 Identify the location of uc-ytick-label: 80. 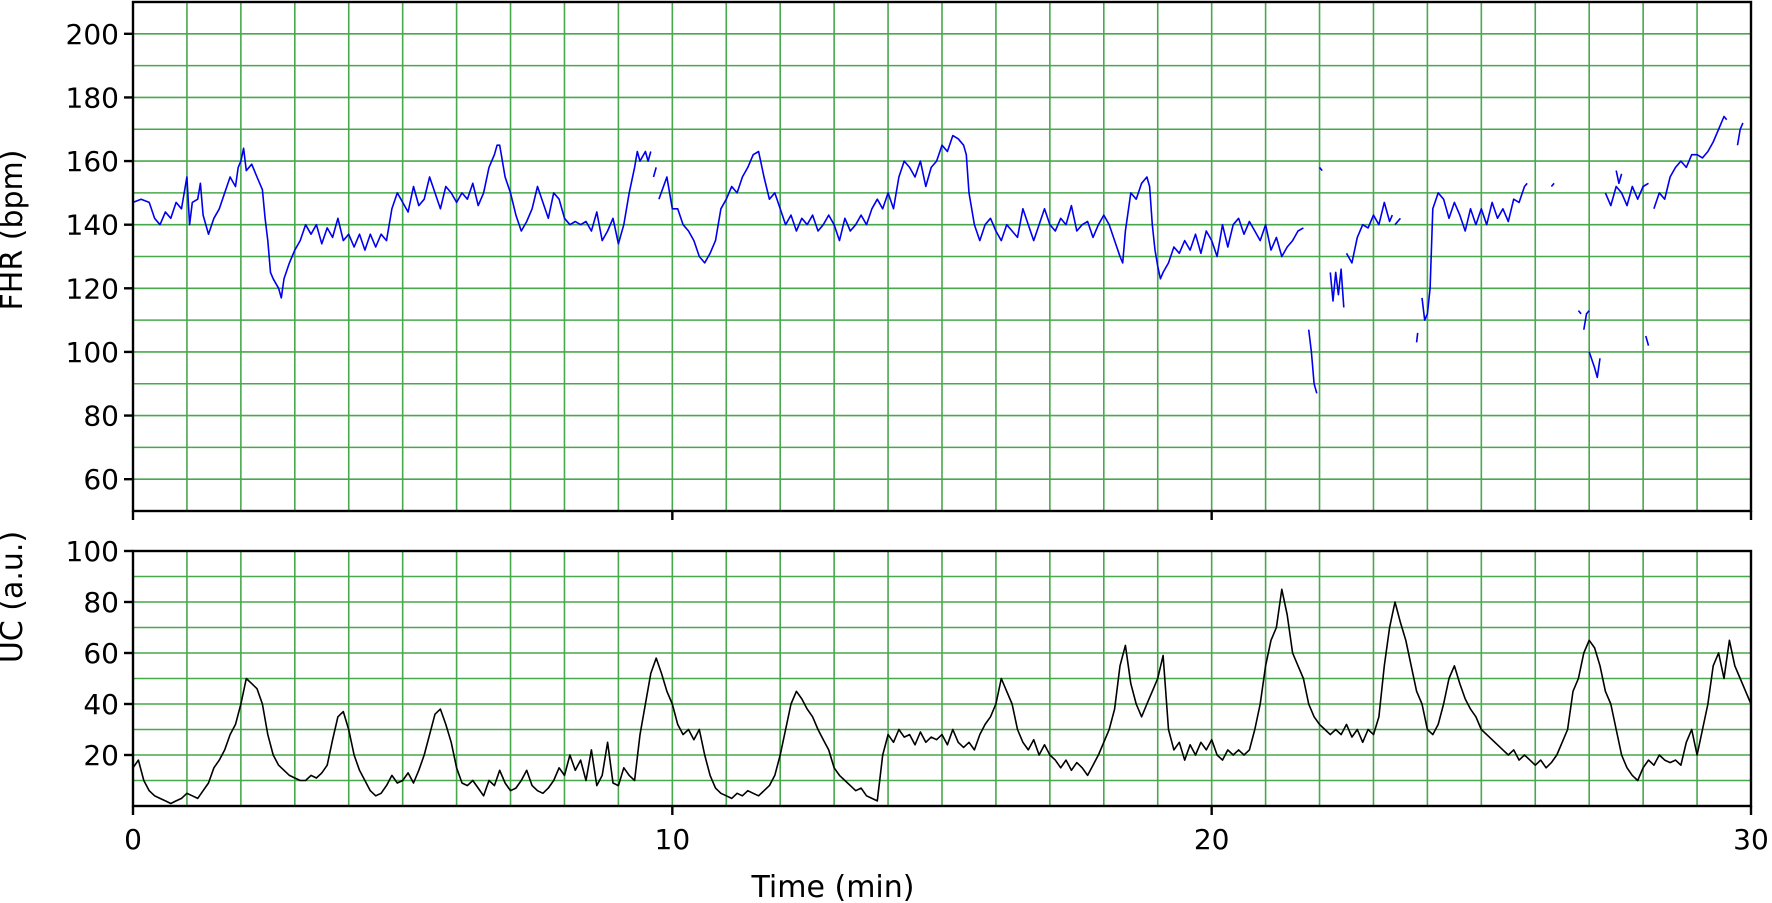
(101, 602).